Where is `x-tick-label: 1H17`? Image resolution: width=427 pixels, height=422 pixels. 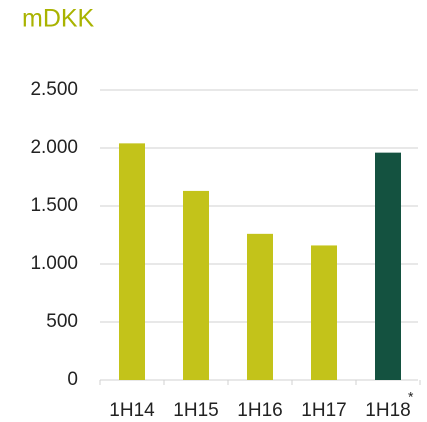 x-tick-label: 1H17 is located at coordinates (323, 410).